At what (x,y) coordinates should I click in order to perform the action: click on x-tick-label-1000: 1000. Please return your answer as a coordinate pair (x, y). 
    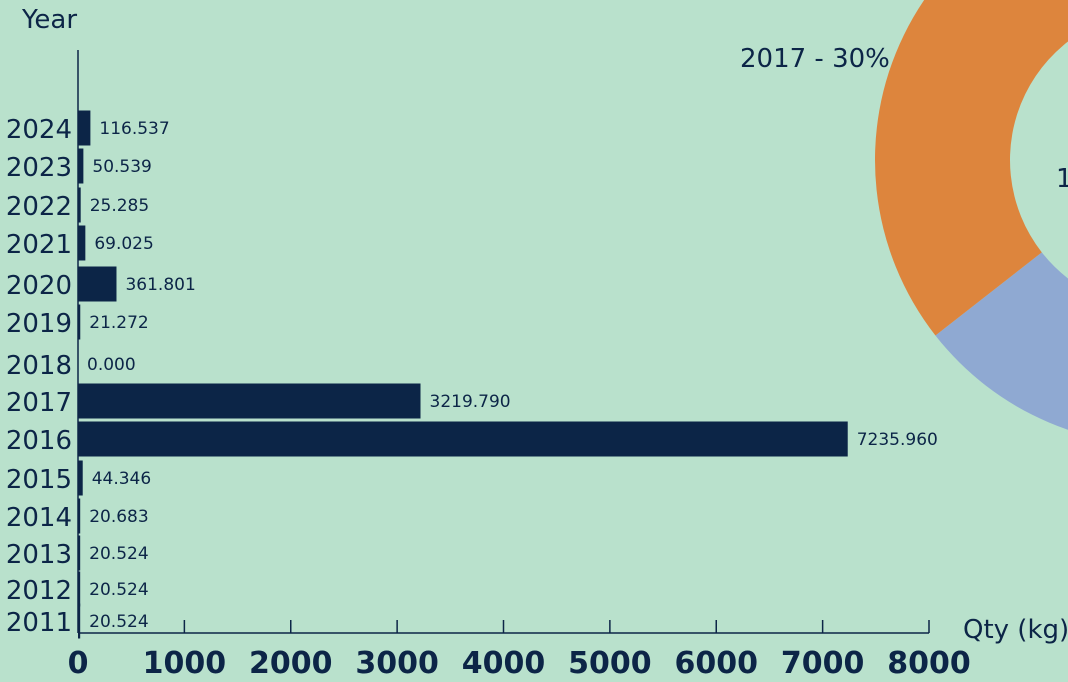
    Looking at the image, I should click on (185, 663).